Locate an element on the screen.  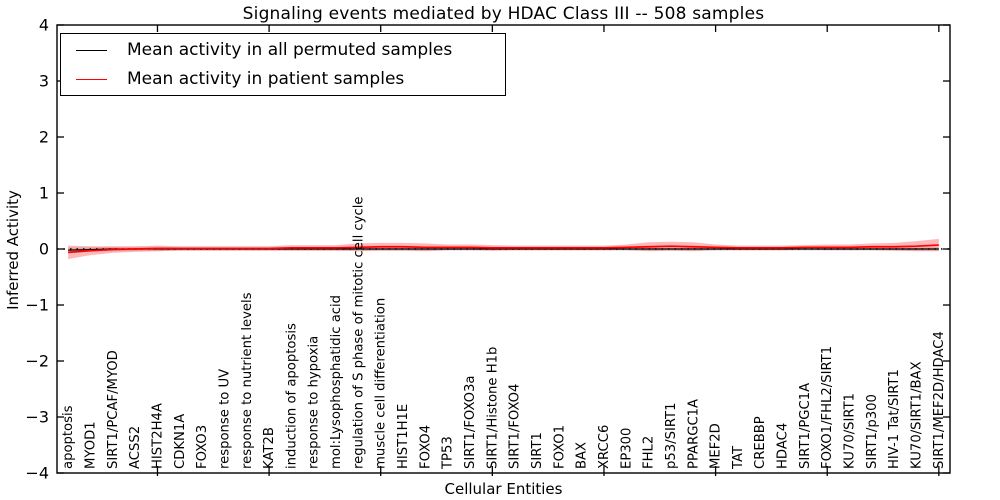
x-tick-label: HDAC4 is located at coordinates (783, 446).